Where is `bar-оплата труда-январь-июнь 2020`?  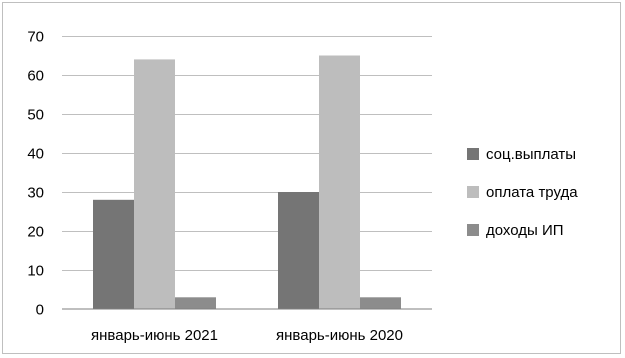 bar-оплата труда-январь-июнь 2020 is located at coordinates (339, 182).